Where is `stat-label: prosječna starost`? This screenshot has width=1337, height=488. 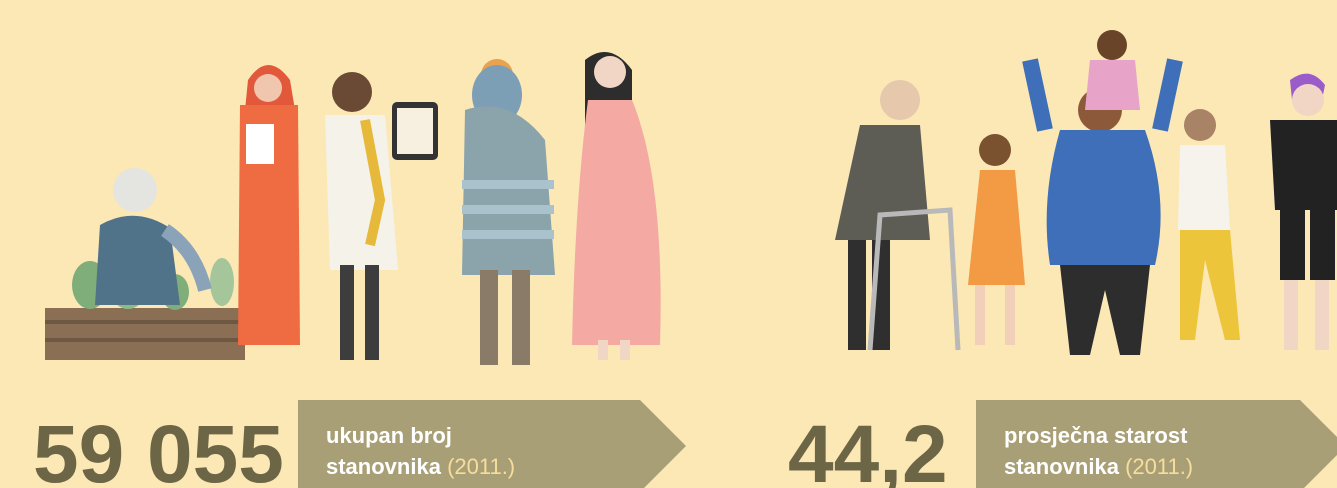
stat-label: prosječna starost is located at coordinates (1096, 435).